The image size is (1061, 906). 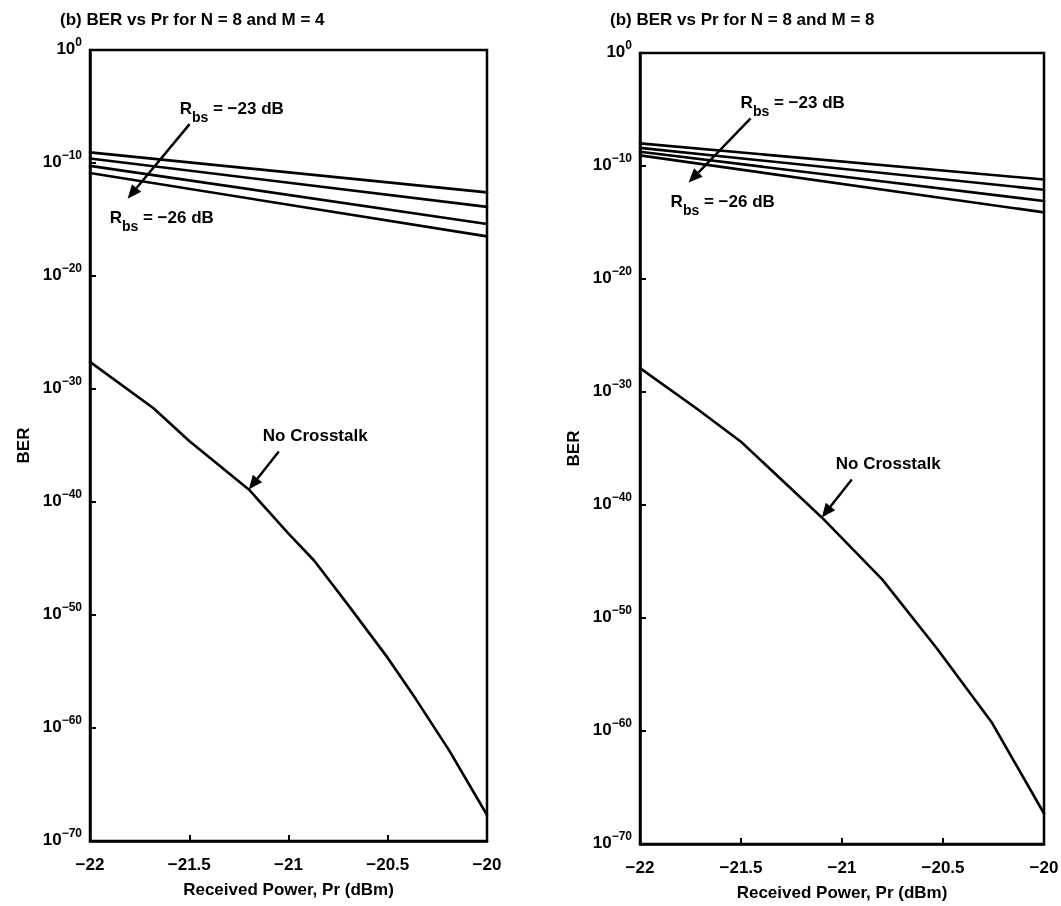 I want to click on chart-title: (b) BER vs Pr for N = 8 and M = 4, so click(x=193, y=19).